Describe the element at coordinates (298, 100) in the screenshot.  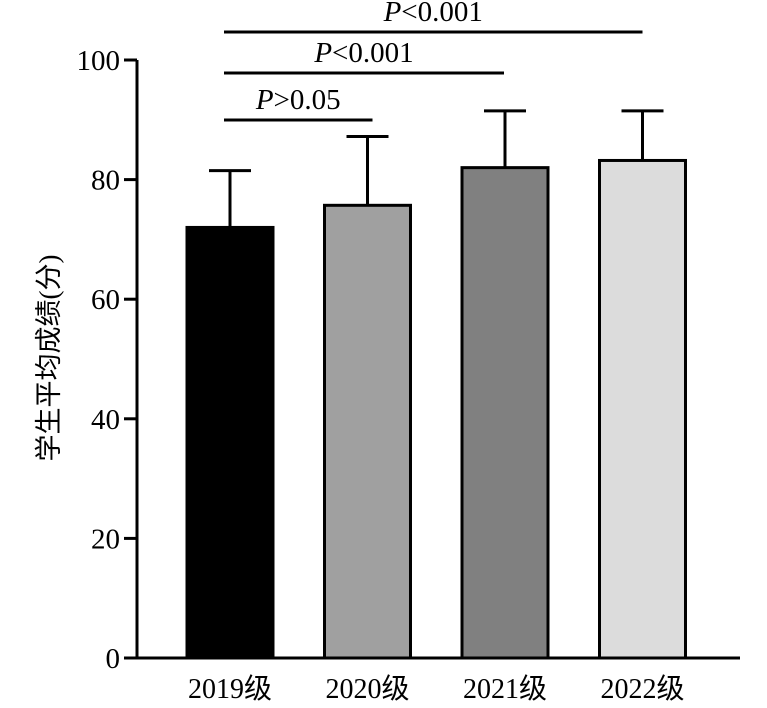
I see `significance-label: P>0.05` at that location.